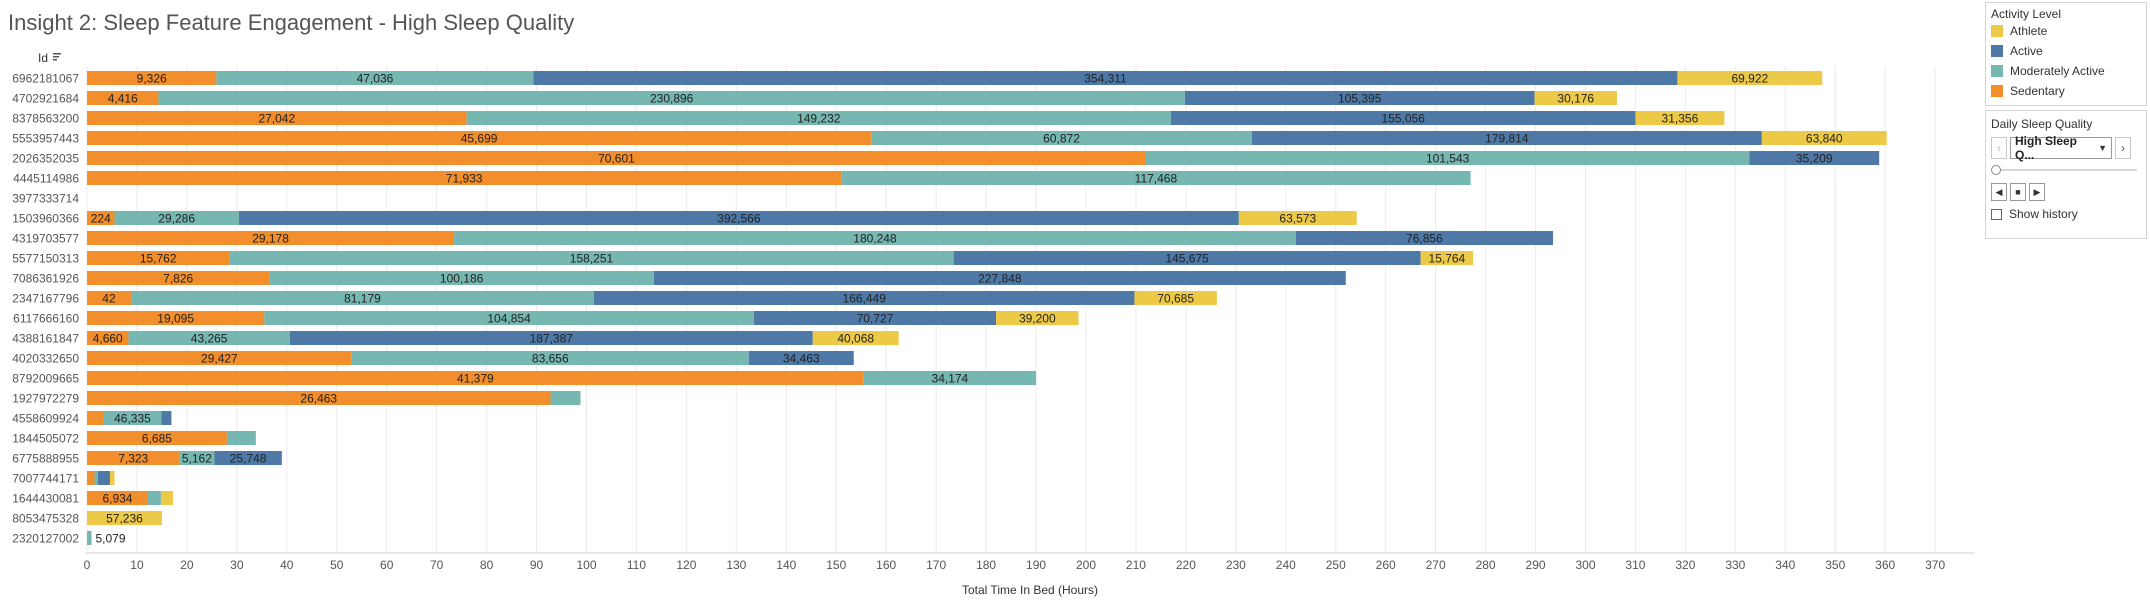  What do you see at coordinates (2068, 71) in the screenshot?
I see `legend-item-moderately-active: Moderately Active` at bounding box center [2068, 71].